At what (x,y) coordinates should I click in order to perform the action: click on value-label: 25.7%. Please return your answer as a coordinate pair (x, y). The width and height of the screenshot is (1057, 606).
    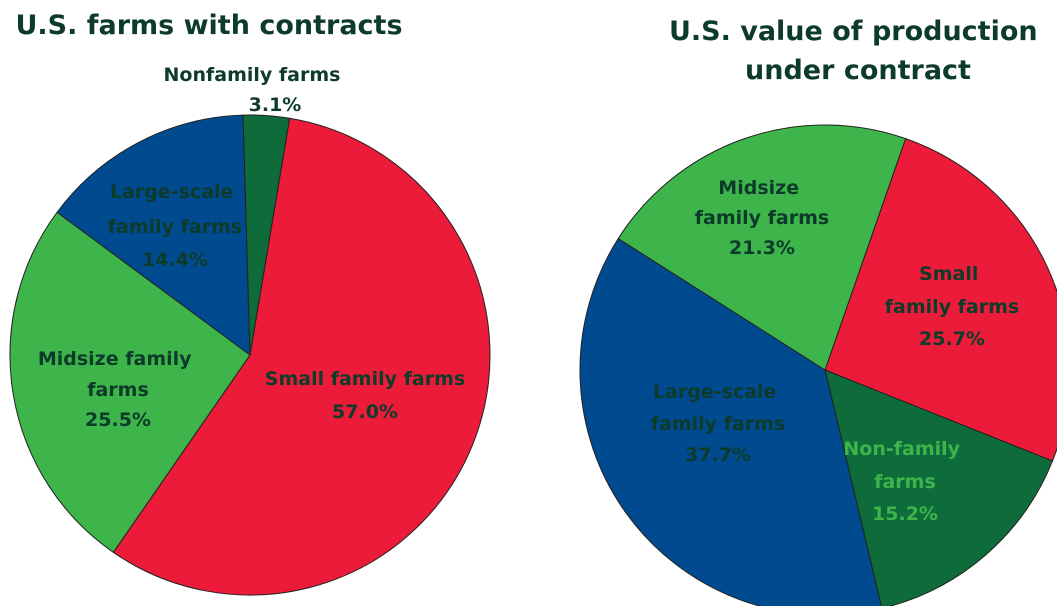
    Looking at the image, I should click on (952, 339).